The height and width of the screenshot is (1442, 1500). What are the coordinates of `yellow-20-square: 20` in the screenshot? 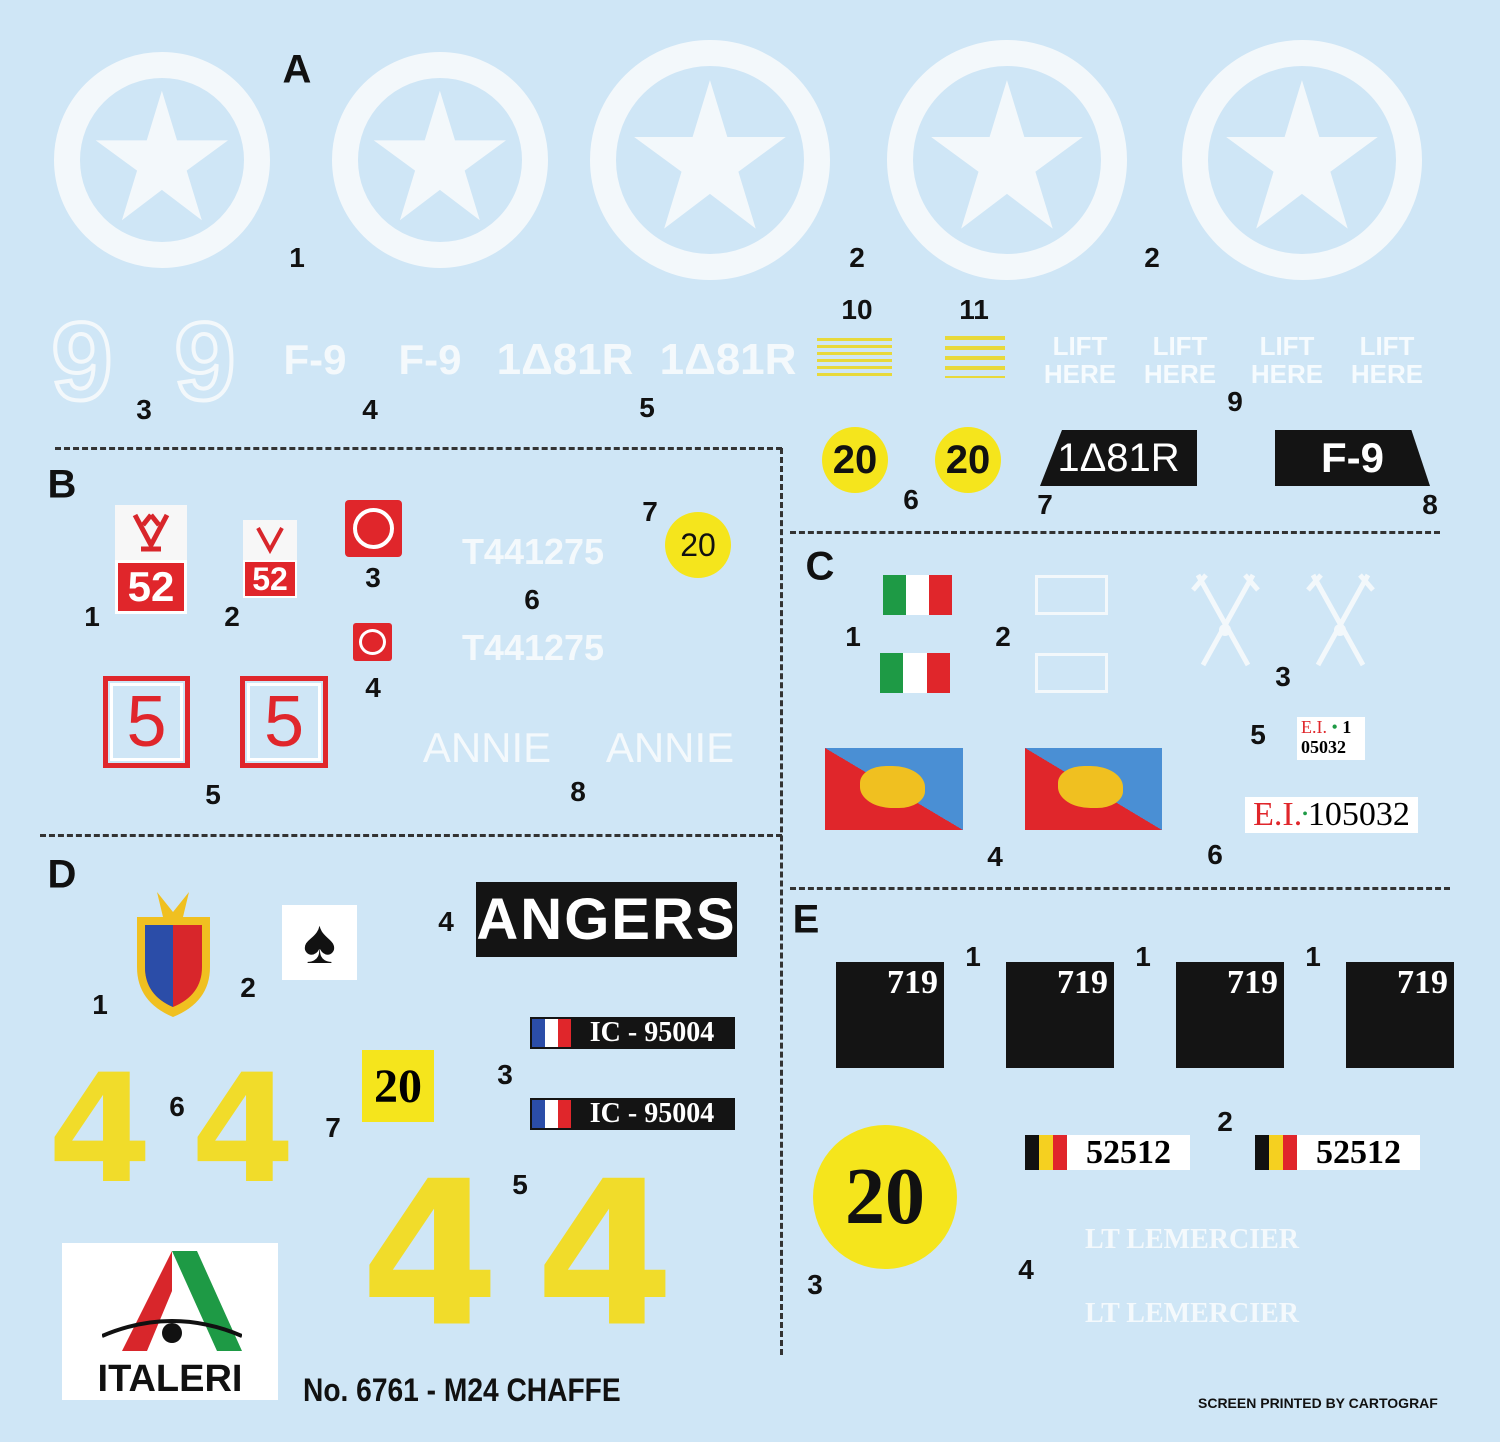 It's located at (398, 1086).